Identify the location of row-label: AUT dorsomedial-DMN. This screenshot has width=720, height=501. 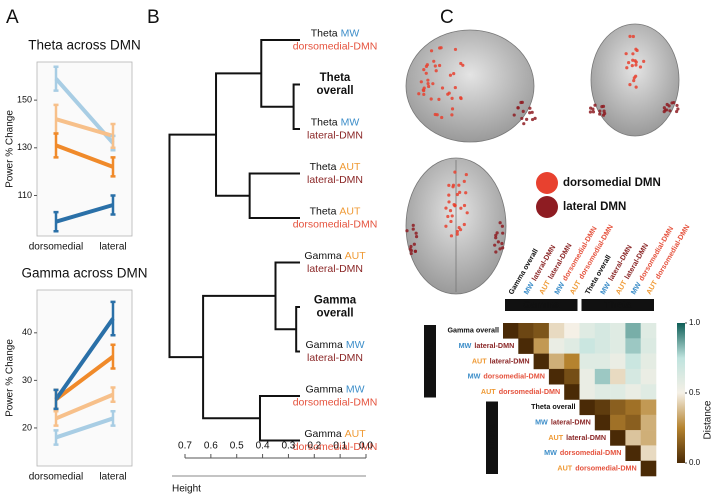
(596, 467).